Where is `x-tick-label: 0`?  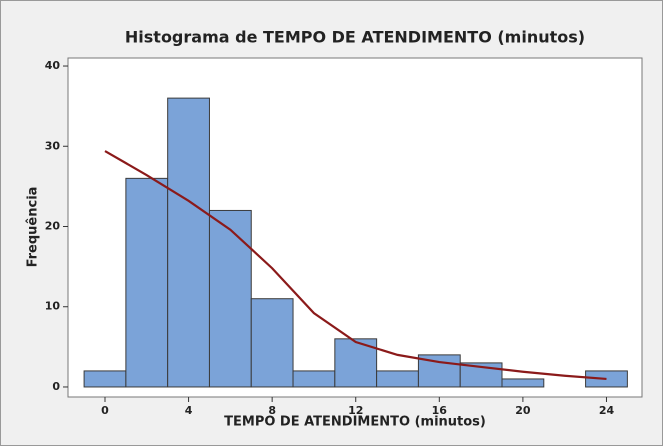 x-tick-label: 0 is located at coordinates (105, 410).